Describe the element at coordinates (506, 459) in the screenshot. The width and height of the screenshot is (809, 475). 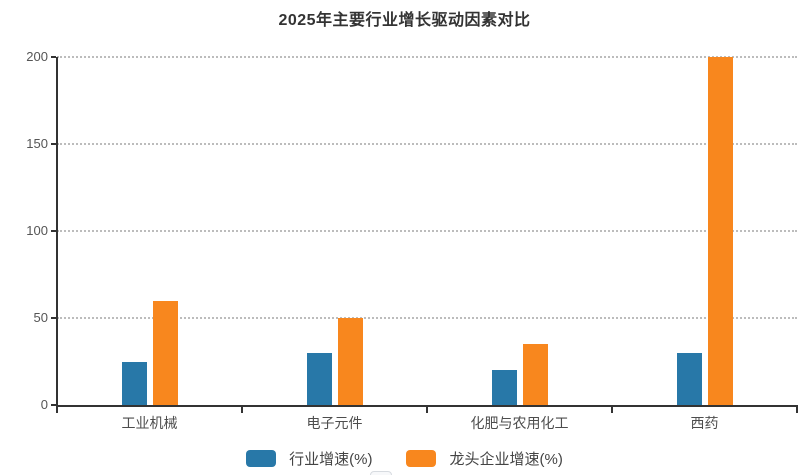
I see `legend-label: 龙头企业增速(%)` at that location.